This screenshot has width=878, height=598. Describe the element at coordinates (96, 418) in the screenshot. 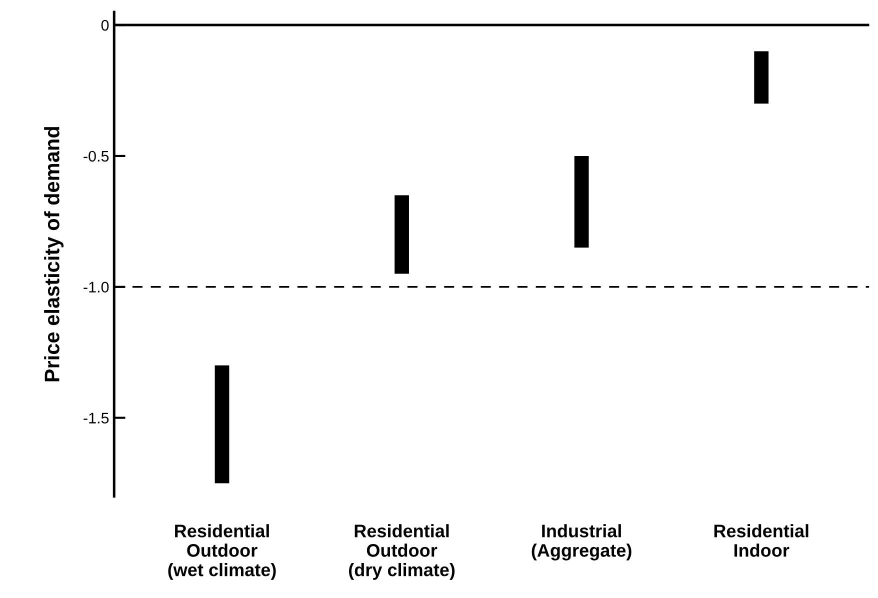

I see `y-tick-label: -1.5` at that location.